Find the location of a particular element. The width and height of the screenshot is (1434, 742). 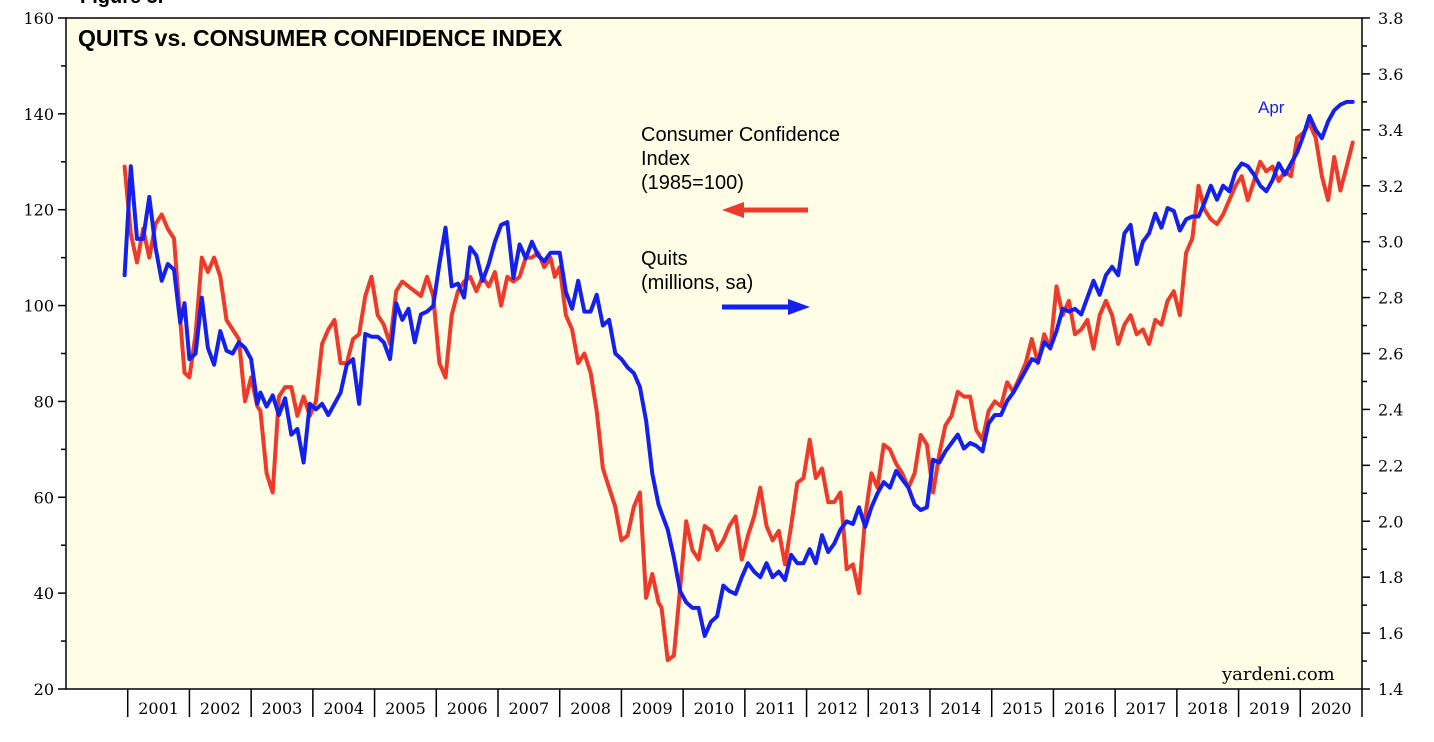

confidence-label-line-2: Index is located at coordinates (665, 159).